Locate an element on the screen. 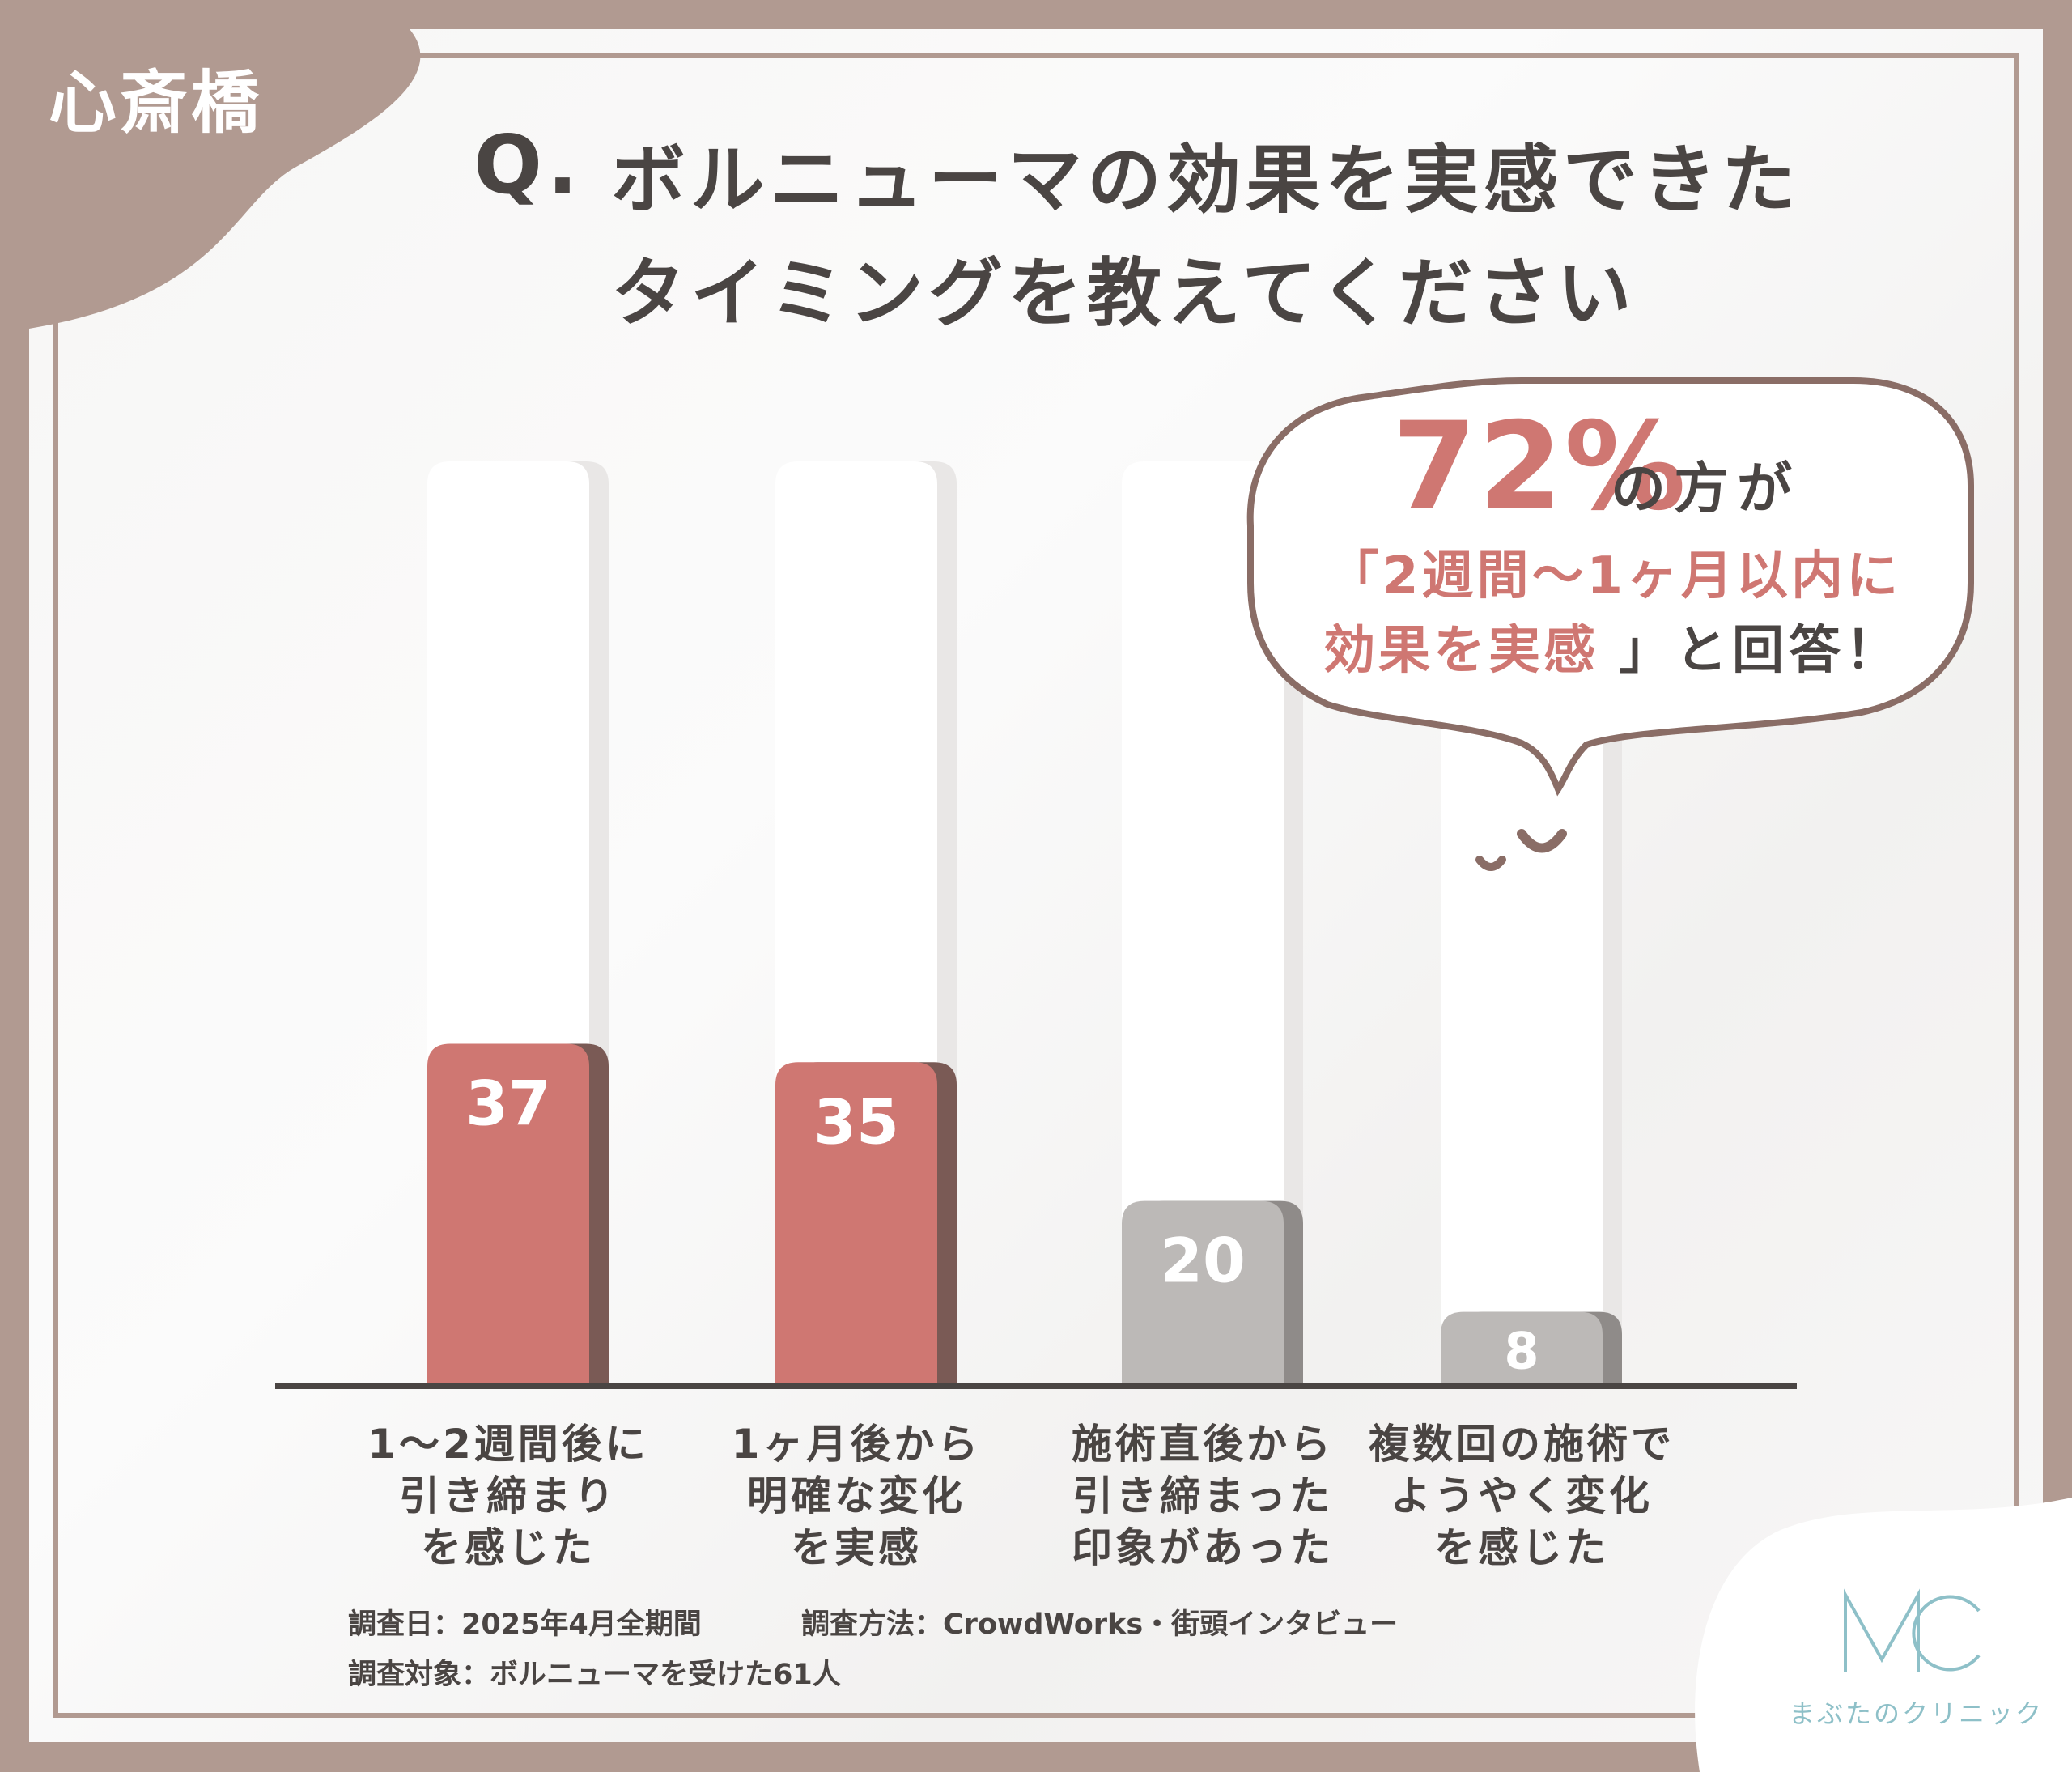  callout-line-2: 「2週間〜1ヶ月以内に is located at coordinates (1614, 576).